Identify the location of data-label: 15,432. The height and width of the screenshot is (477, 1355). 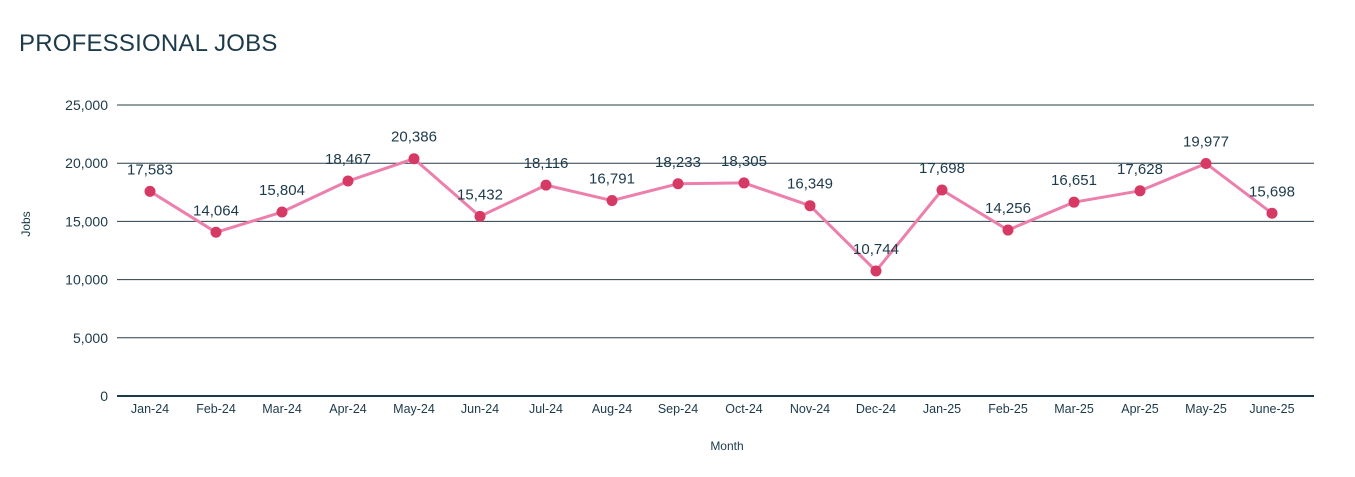
(480, 194).